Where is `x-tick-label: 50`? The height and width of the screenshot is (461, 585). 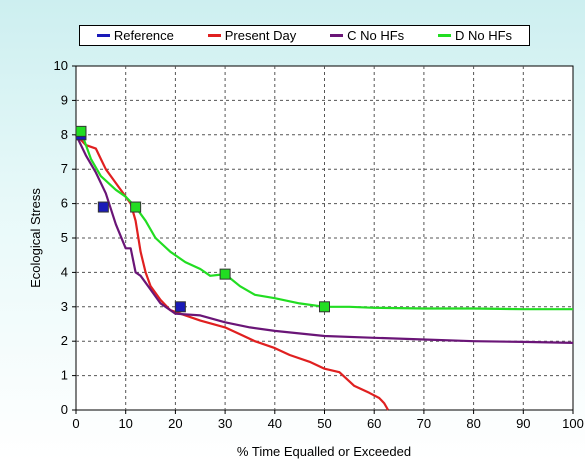
x-tick-label: 50 is located at coordinates (324, 423).